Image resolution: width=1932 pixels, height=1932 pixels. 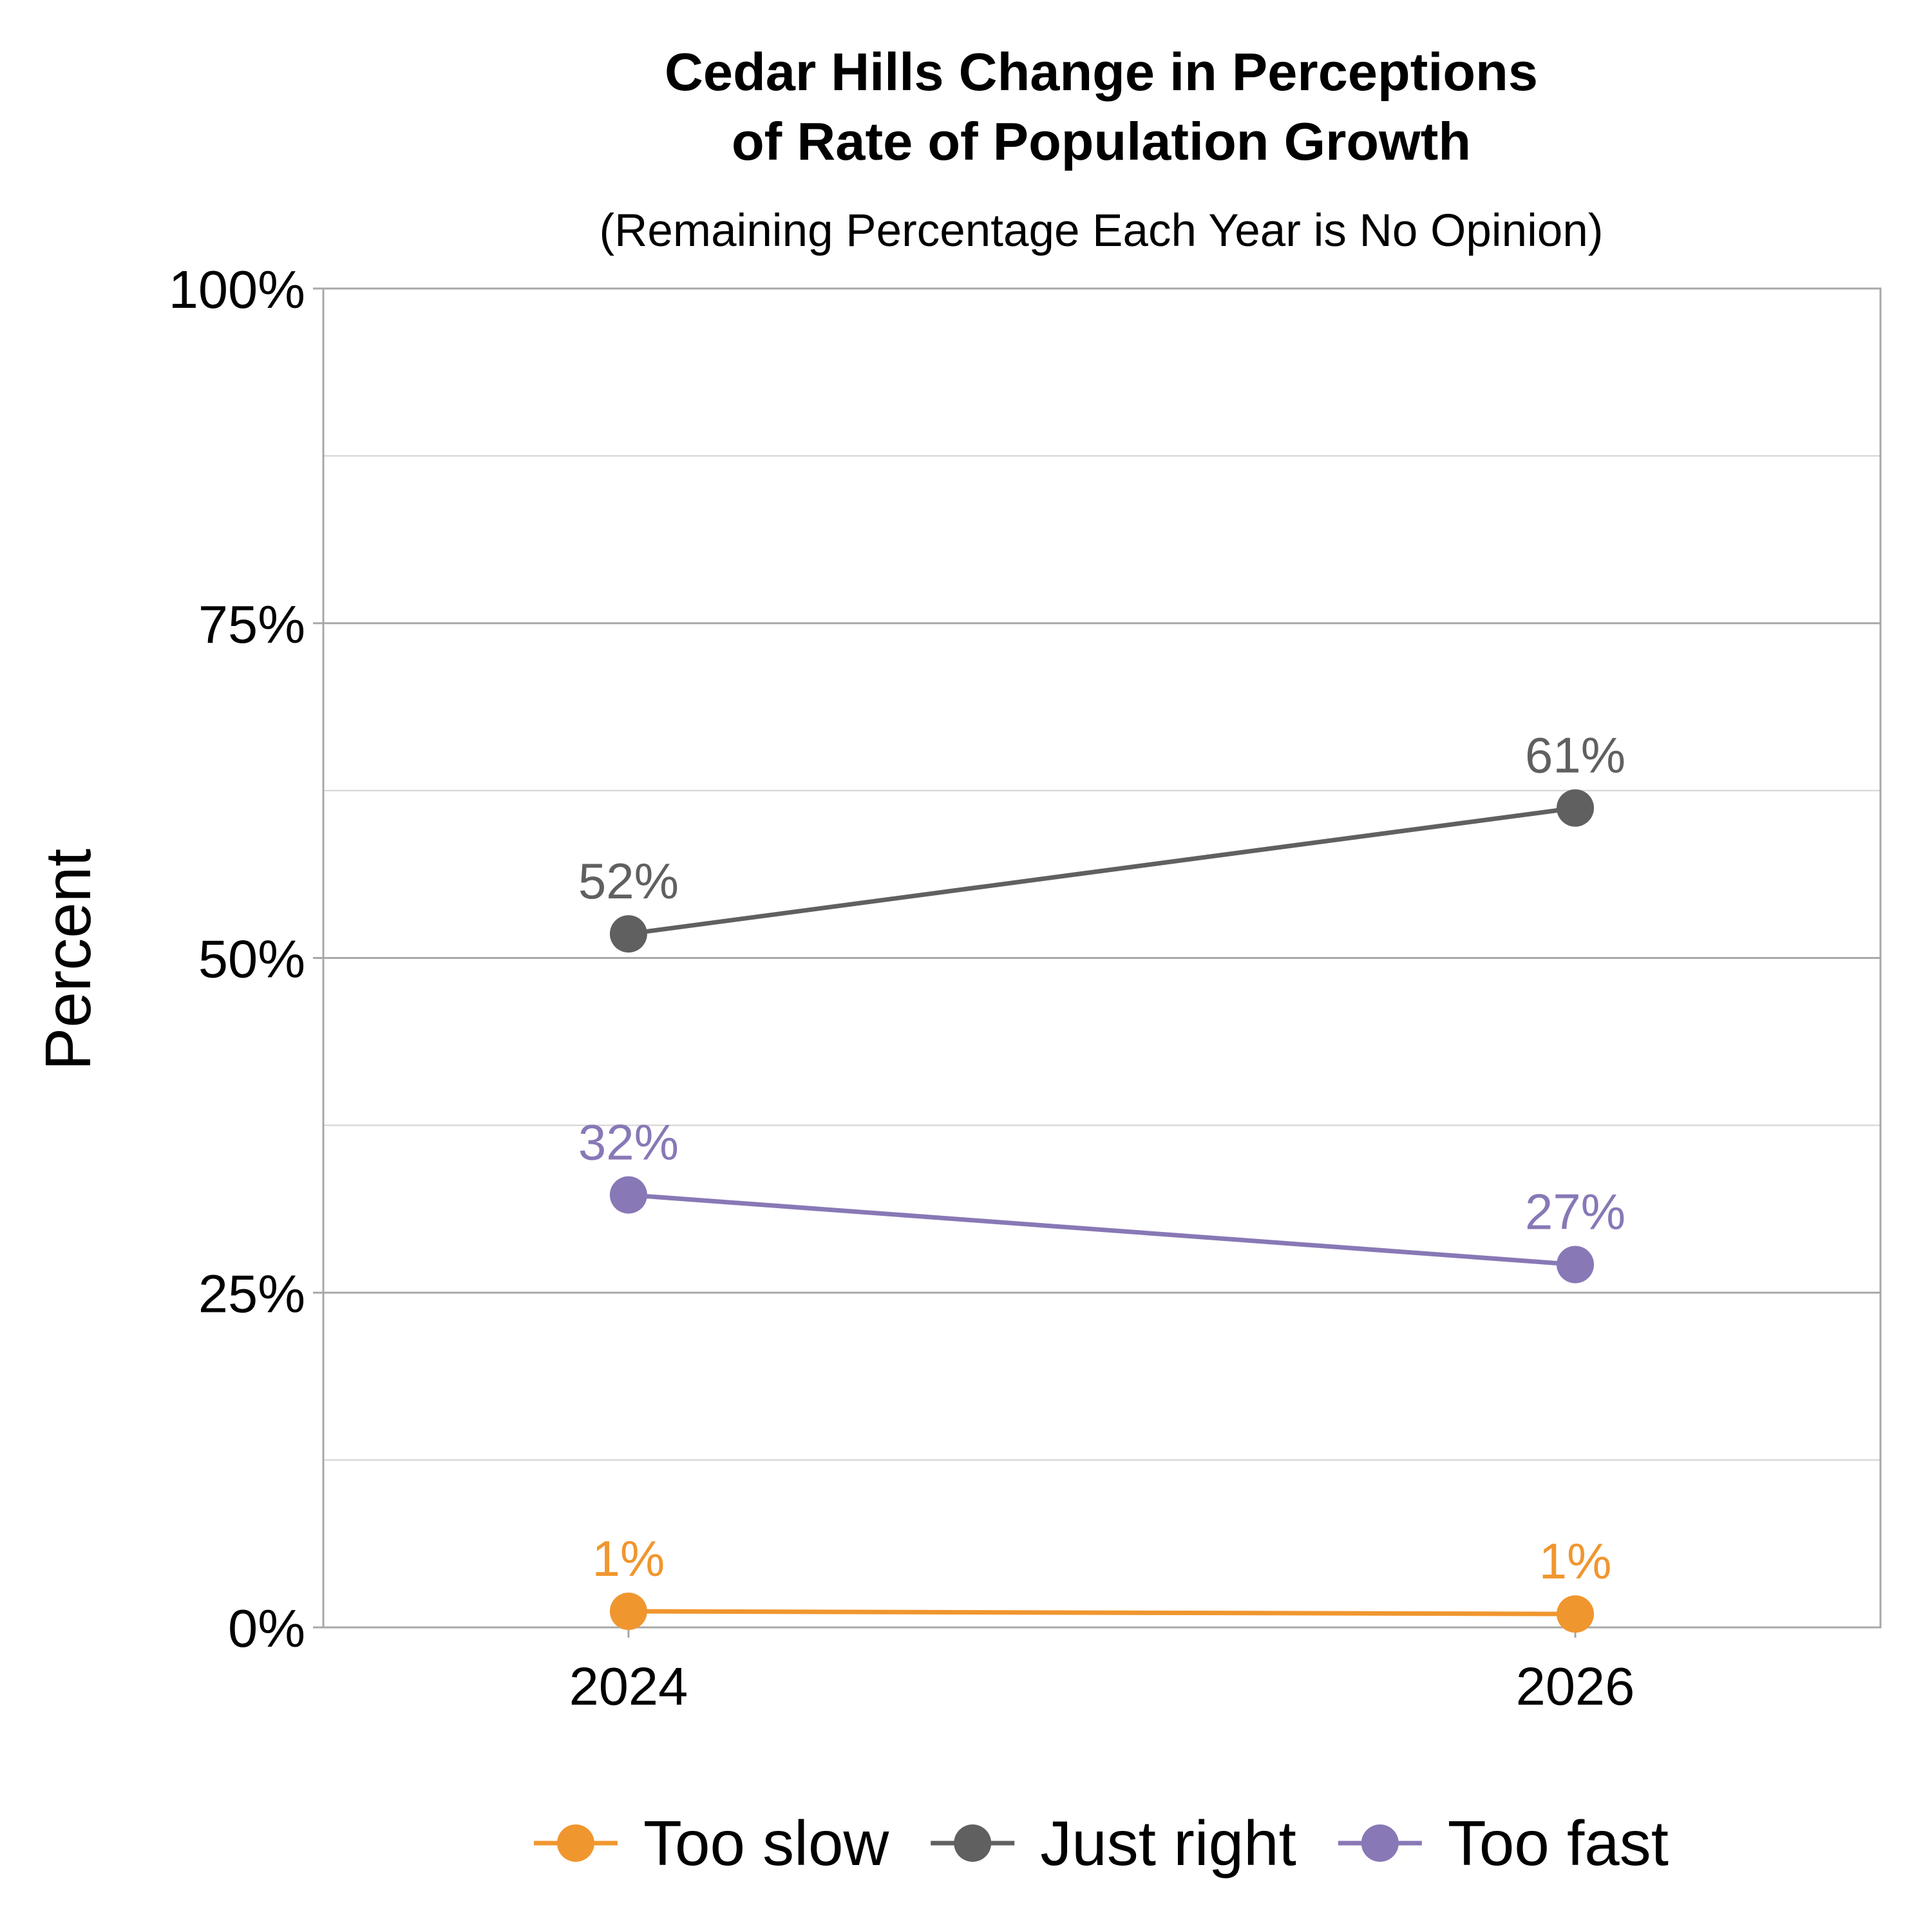 What do you see at coordinates (1102, 1612) in the screenshot?
I see `series-line-too-slow` at bounding box center [1102, 1612].